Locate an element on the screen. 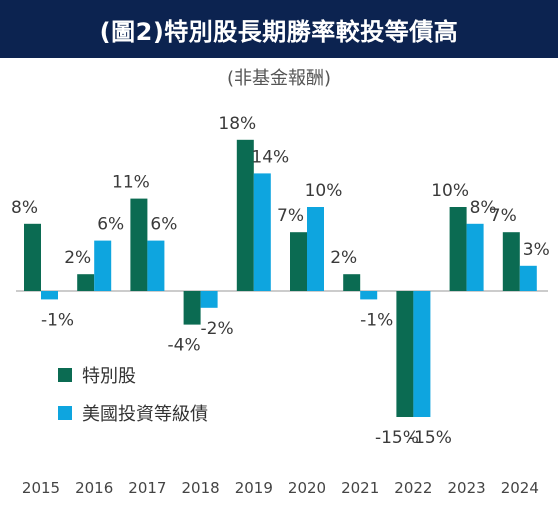 Image resolution: width=558 pixels, height=507 pixels. data-label-preferred-2019: 18% is located at coordinates (237, 124).